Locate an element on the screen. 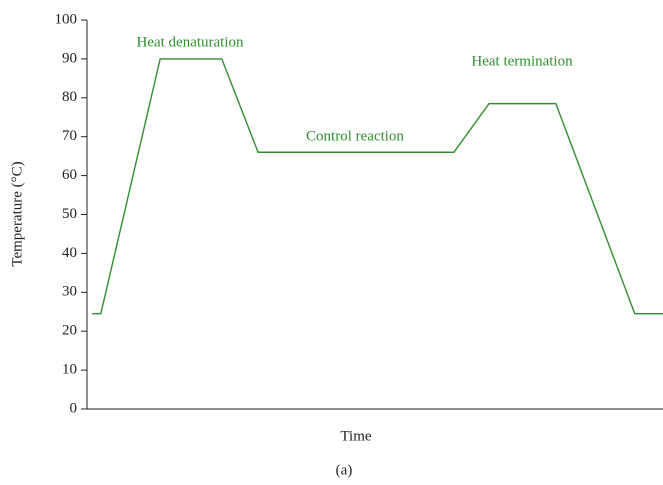 Image resolution: width=663 pixels, height=485 pixels. y-tick-label: 90 is located at coordinates (69, 58).